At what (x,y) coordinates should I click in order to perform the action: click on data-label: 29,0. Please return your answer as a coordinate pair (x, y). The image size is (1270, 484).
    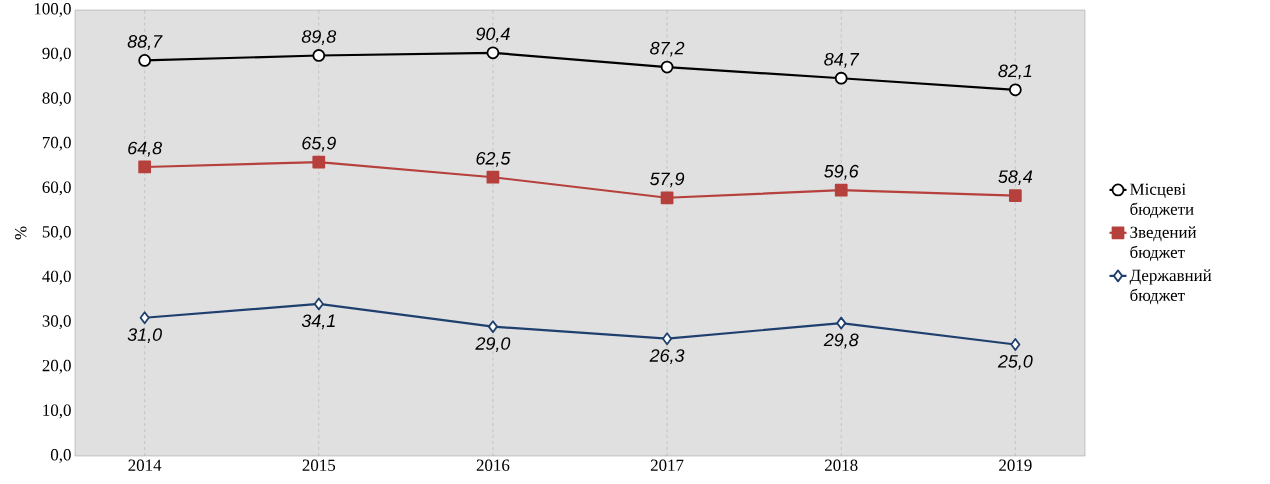
    Looking at the image, I should click on (493, 344).